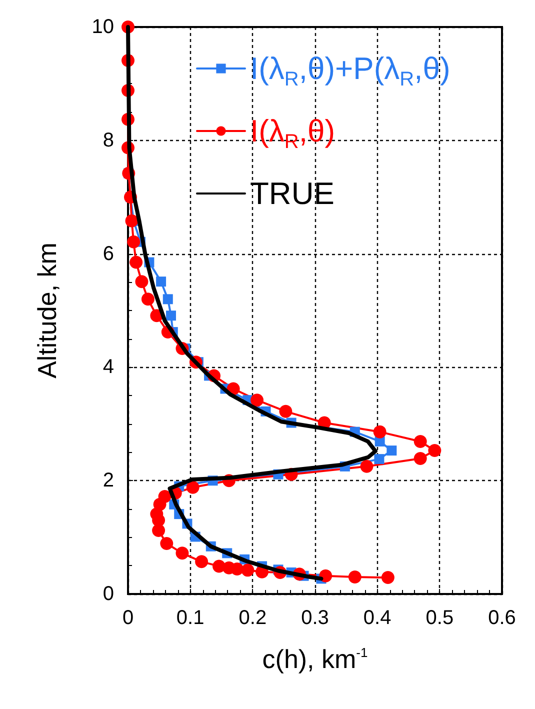 This screenshot has width=535, height=709. What do you see at coordinates (108, 253) in the screenshot?
I see `y-tick-label: 6` at bounding box center [108, 253].